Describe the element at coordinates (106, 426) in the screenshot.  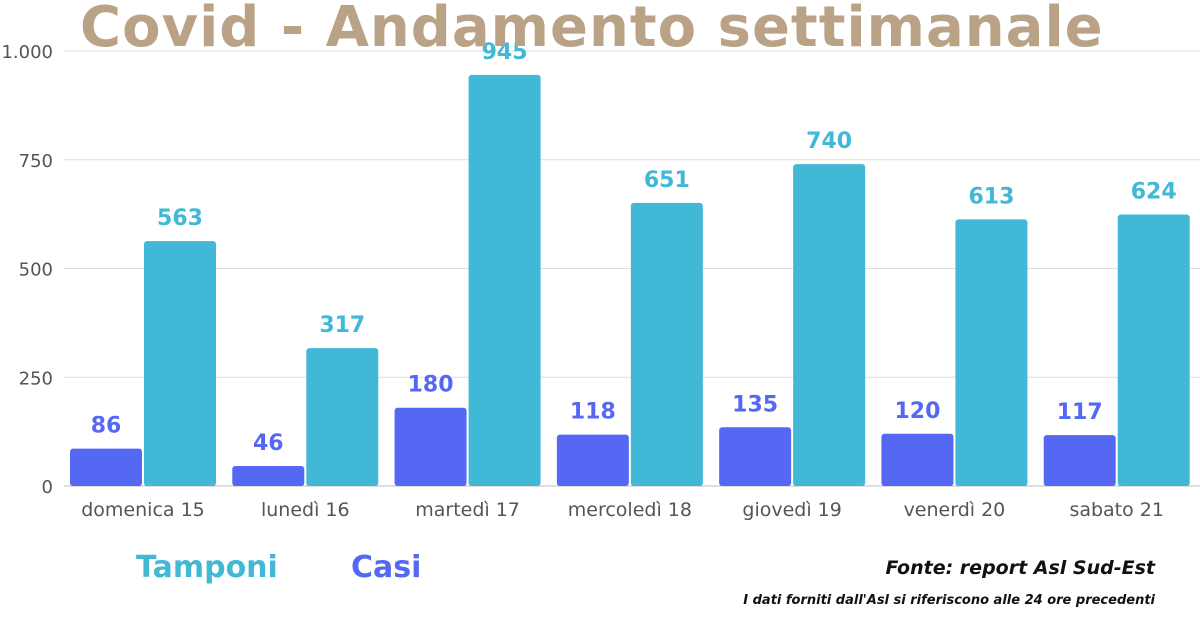
I see `data-label-casi: 86` at that location.